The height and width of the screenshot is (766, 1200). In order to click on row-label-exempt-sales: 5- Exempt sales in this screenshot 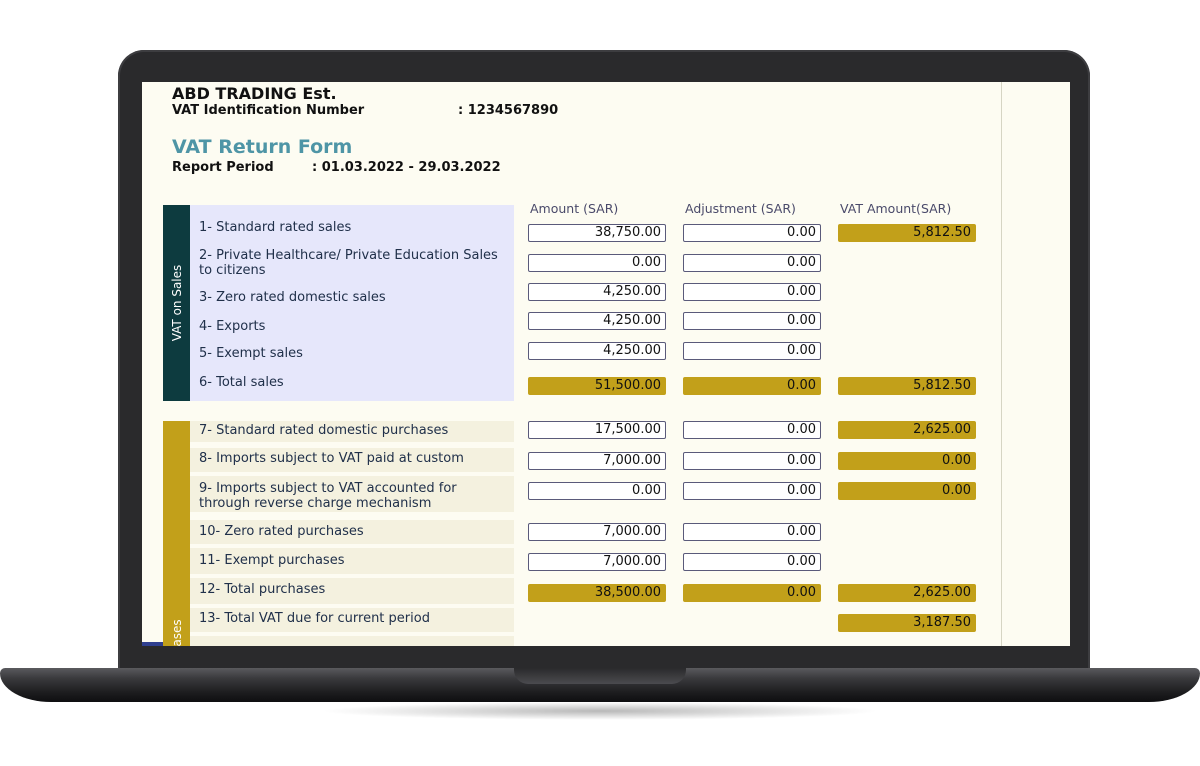, I will do `click(251, 353)`.